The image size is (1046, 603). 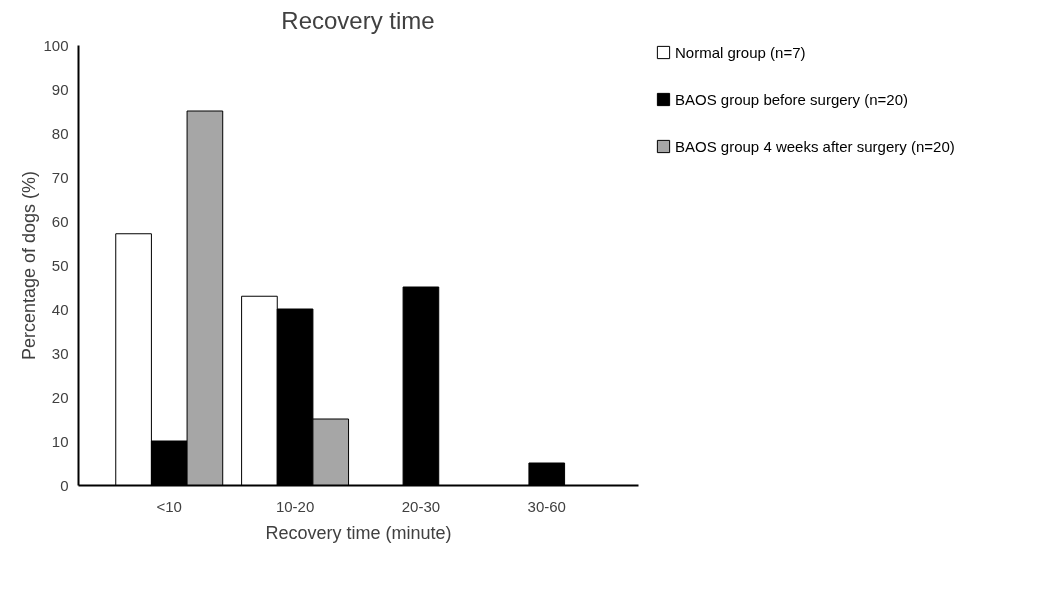 I want to click on y-axis-title: Percentage of dogs (%), so click(x=29, y=265).